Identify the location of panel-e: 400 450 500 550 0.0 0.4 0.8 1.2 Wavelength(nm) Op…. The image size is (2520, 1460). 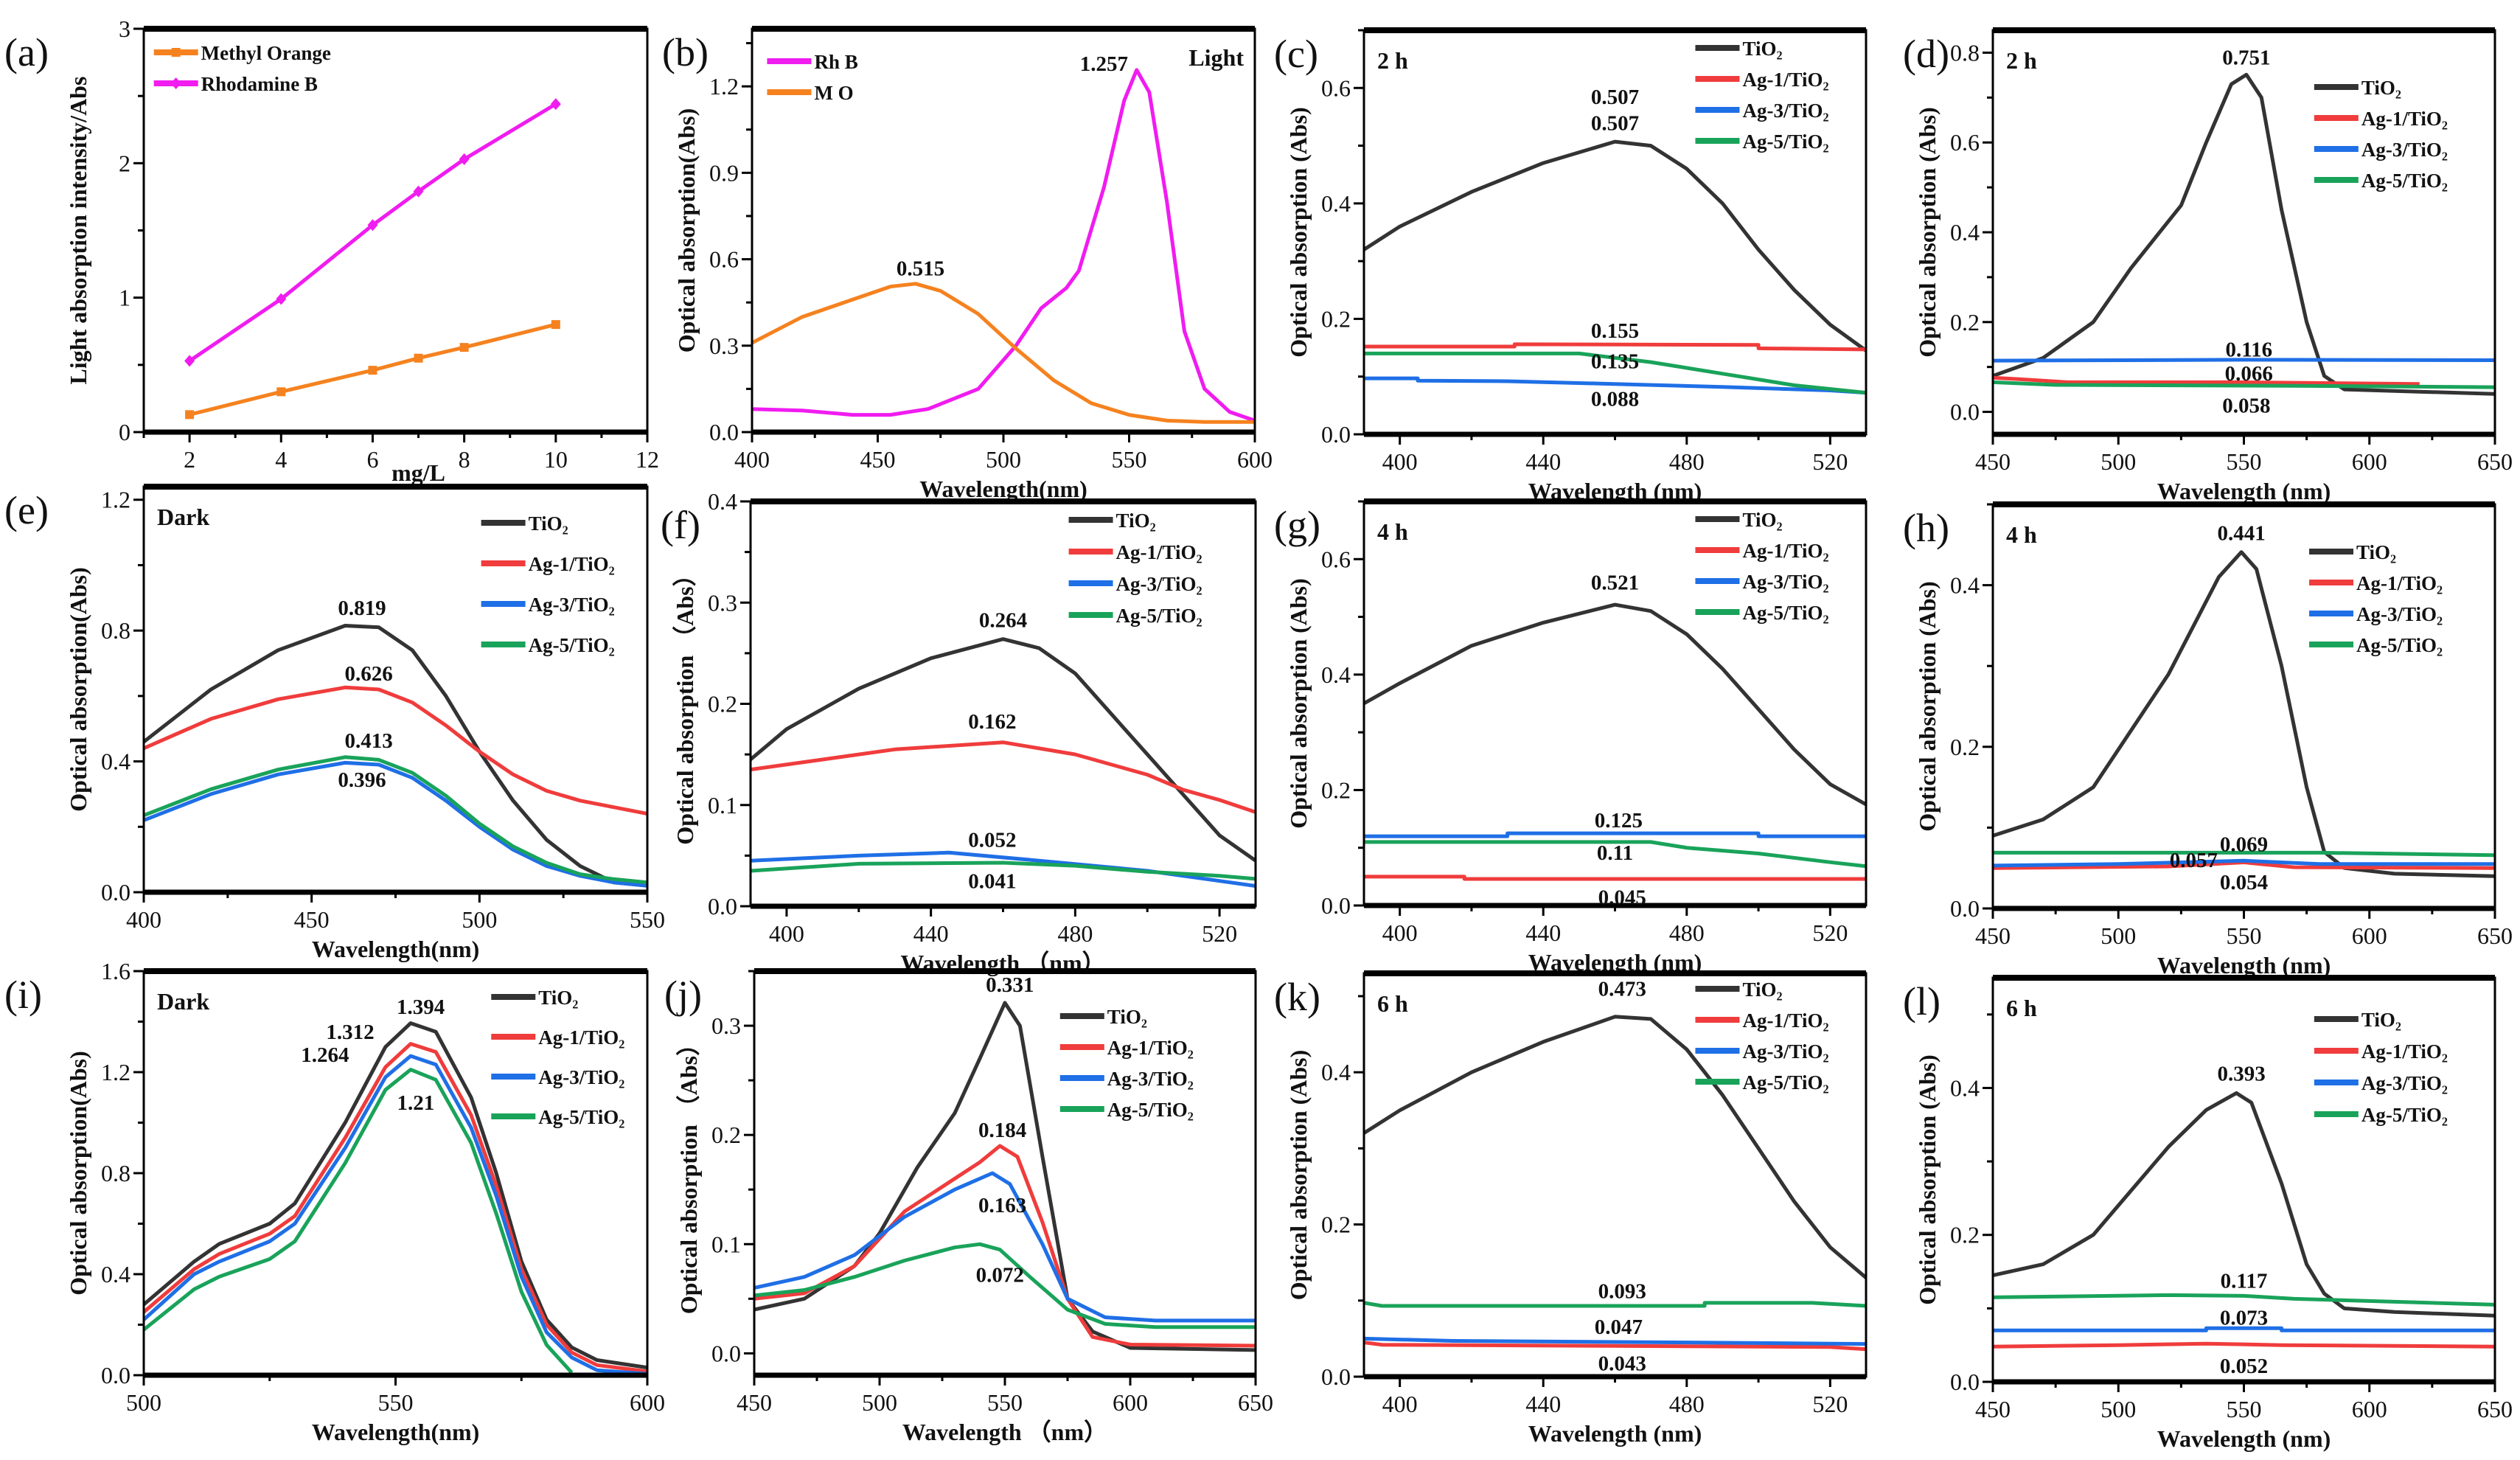
(334, 723).